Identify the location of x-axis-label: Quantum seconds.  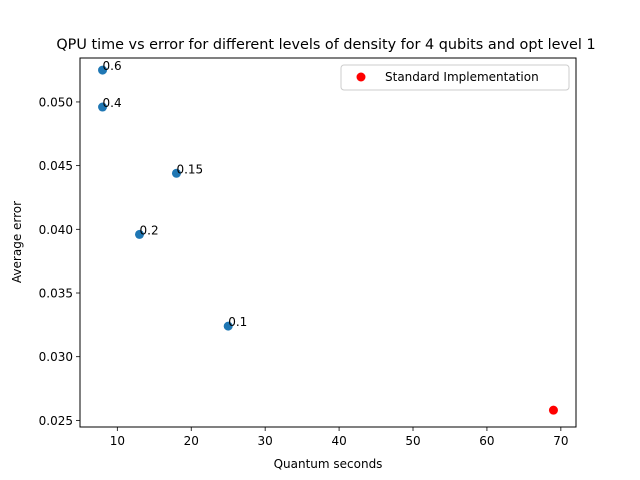
(328, 464).